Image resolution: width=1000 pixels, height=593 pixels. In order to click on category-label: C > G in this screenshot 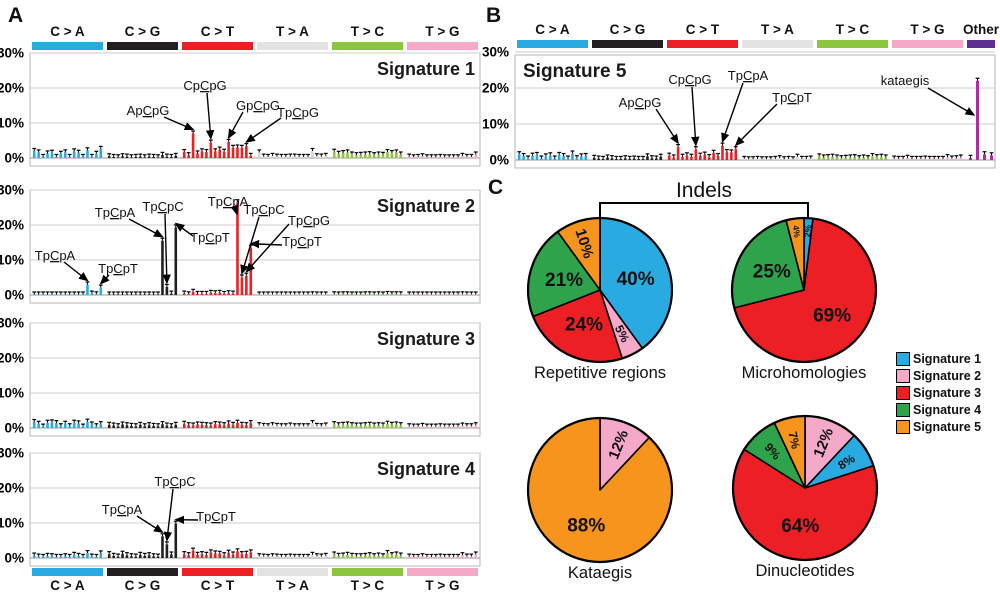, I will do `click(142, 585)`.